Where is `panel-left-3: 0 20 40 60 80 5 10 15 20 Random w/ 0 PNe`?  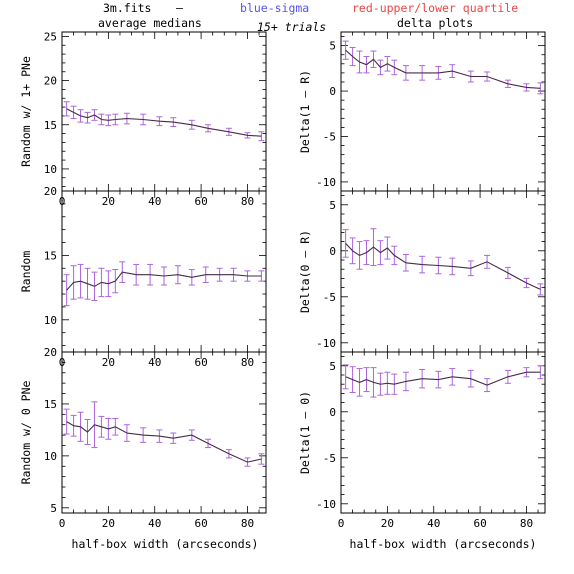 panel-left-3: 0 20 40 60 80 5 10 15 20 Random w/ 0 PNe is located at coordinates (143, 438).